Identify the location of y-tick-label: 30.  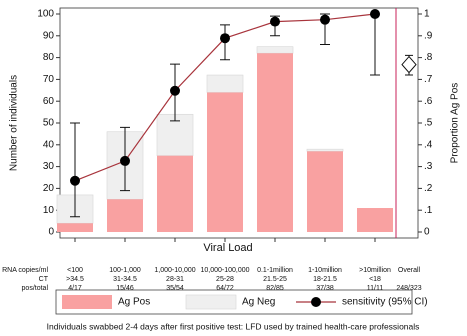
(49, 166).